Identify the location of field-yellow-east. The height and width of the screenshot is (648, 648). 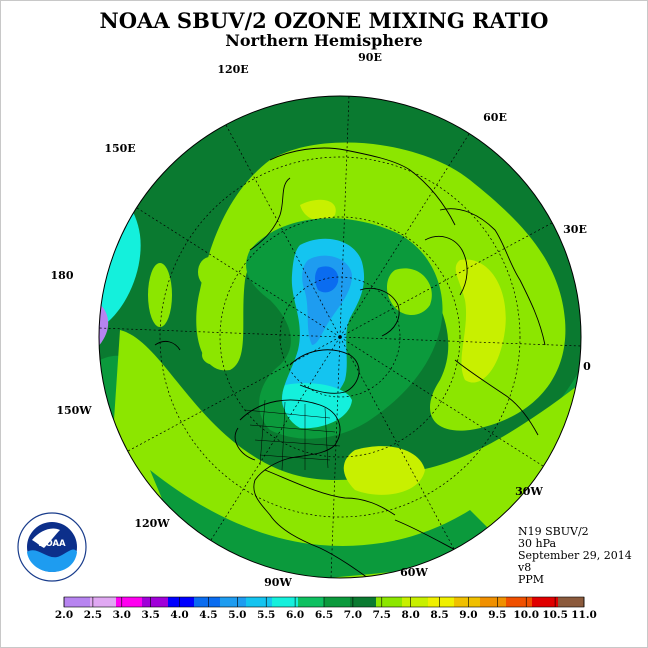
(480, 321).